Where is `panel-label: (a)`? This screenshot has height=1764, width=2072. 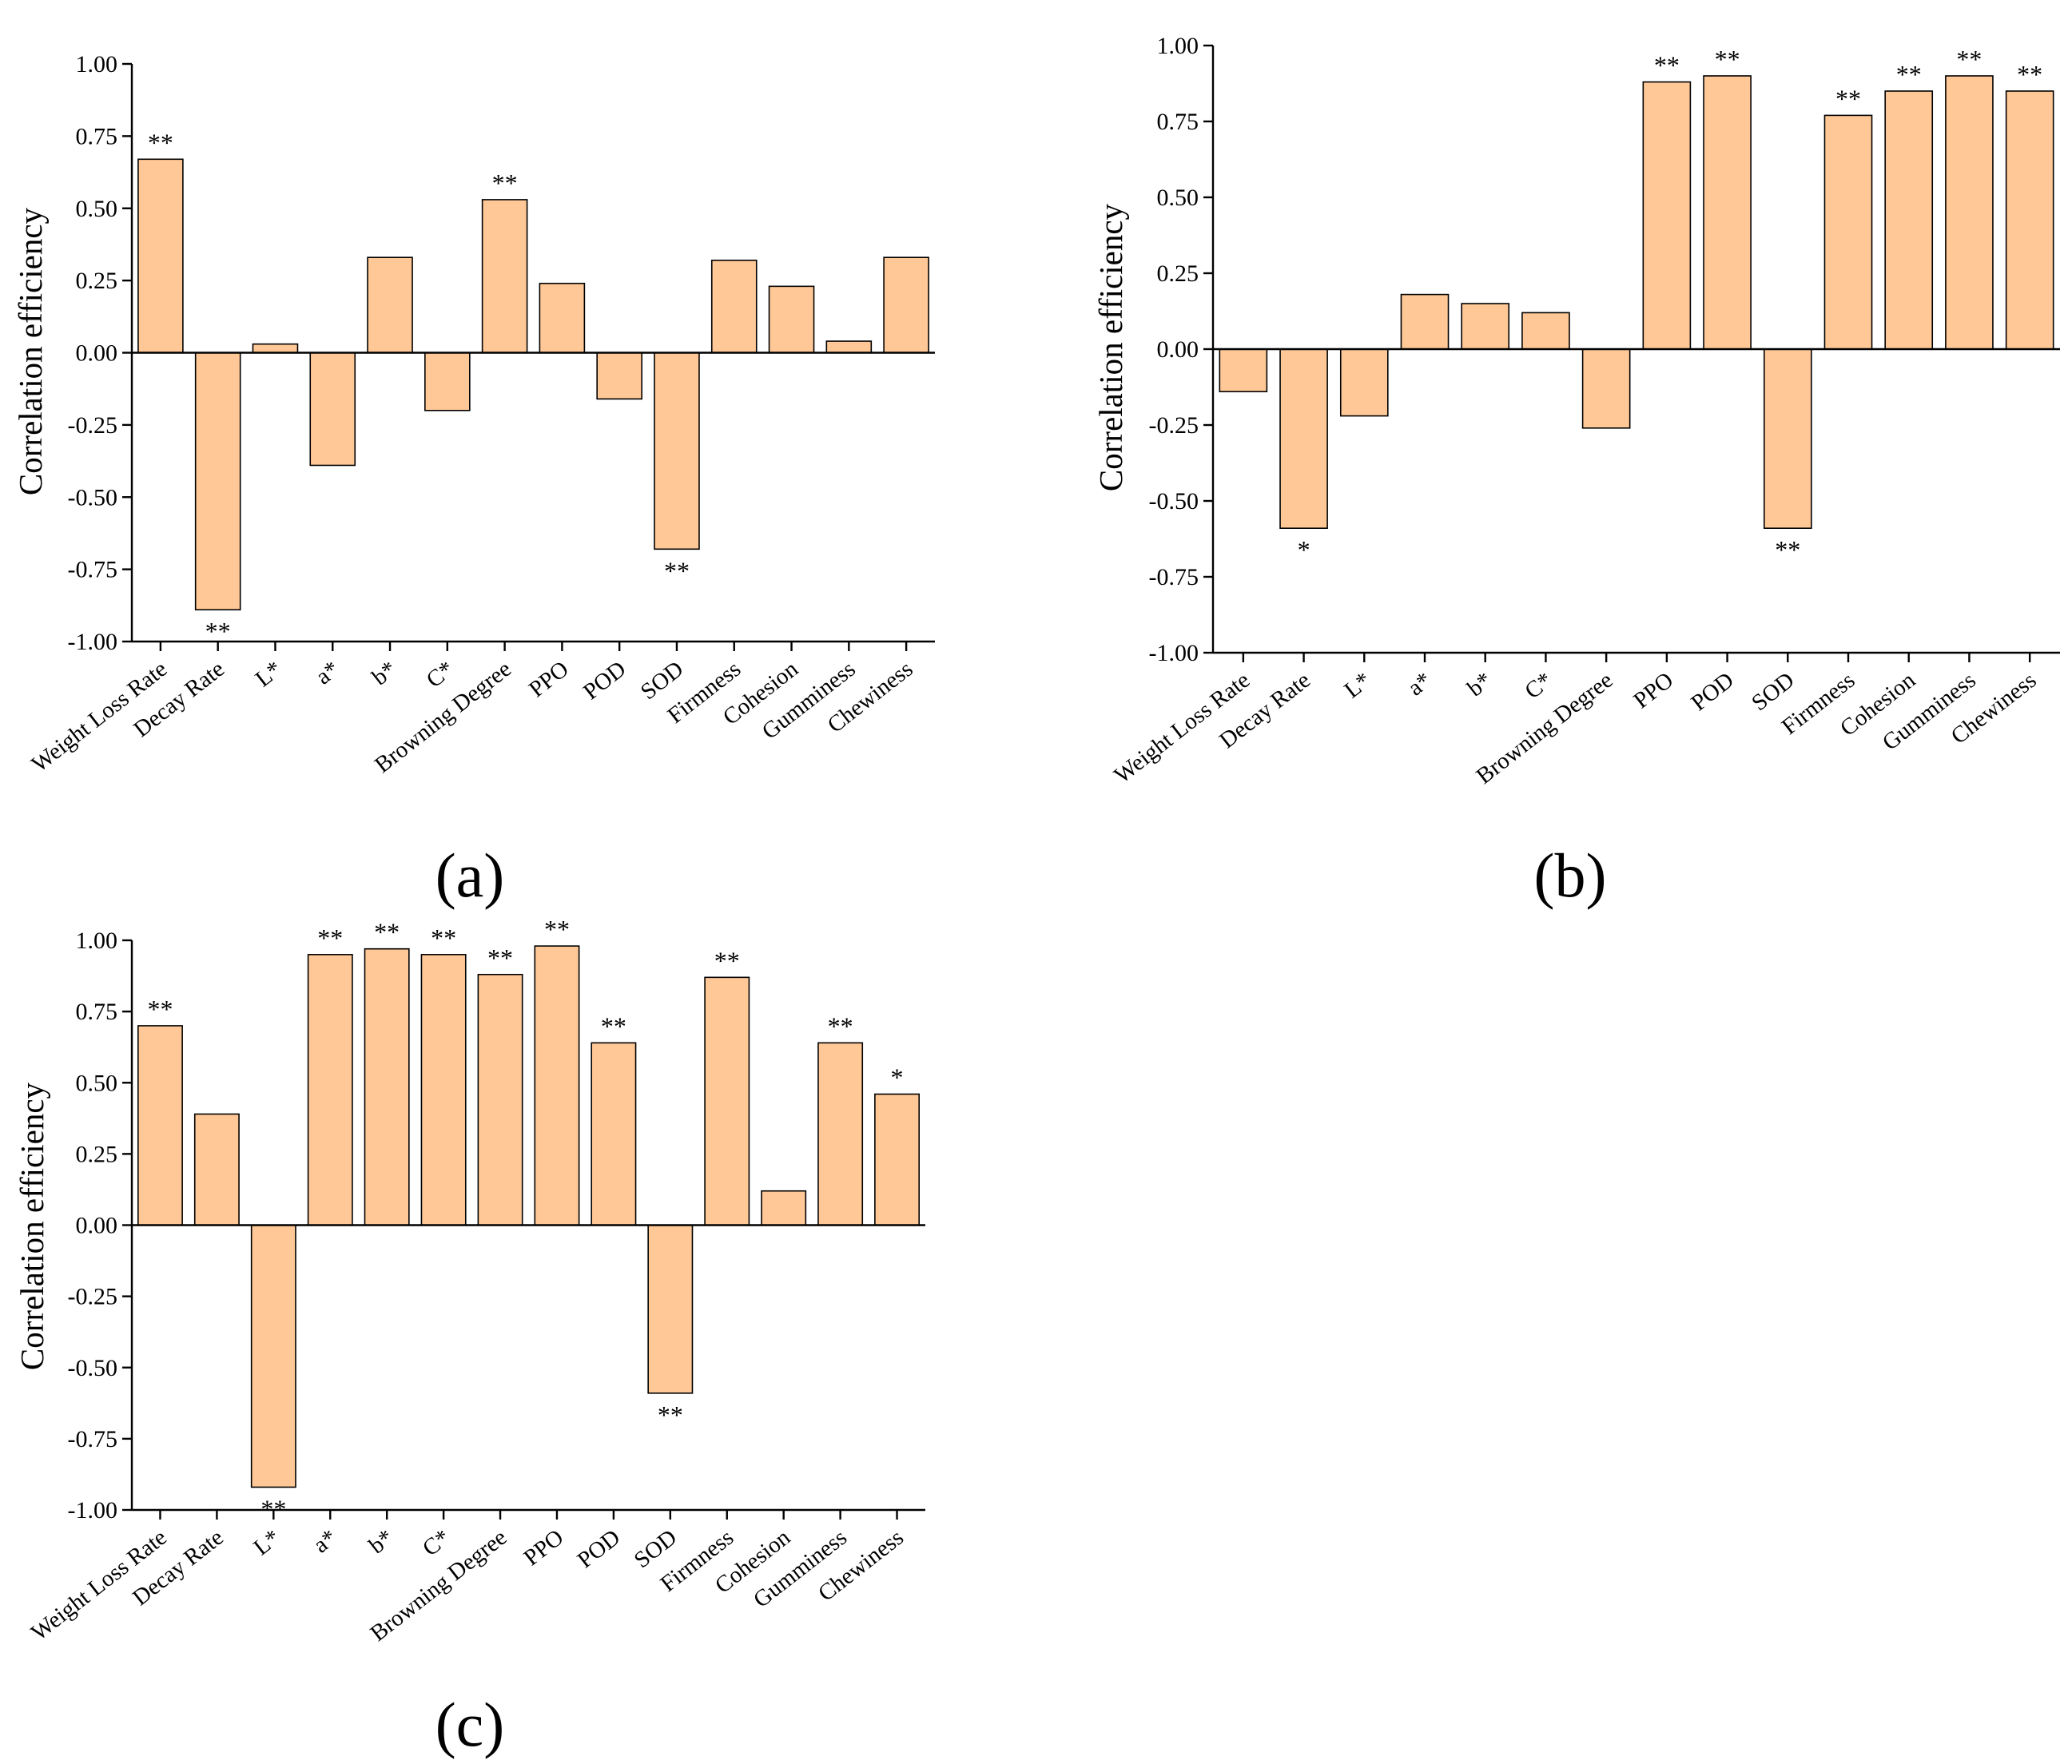
panel-label: (a) is located at coordinates (470, 875).